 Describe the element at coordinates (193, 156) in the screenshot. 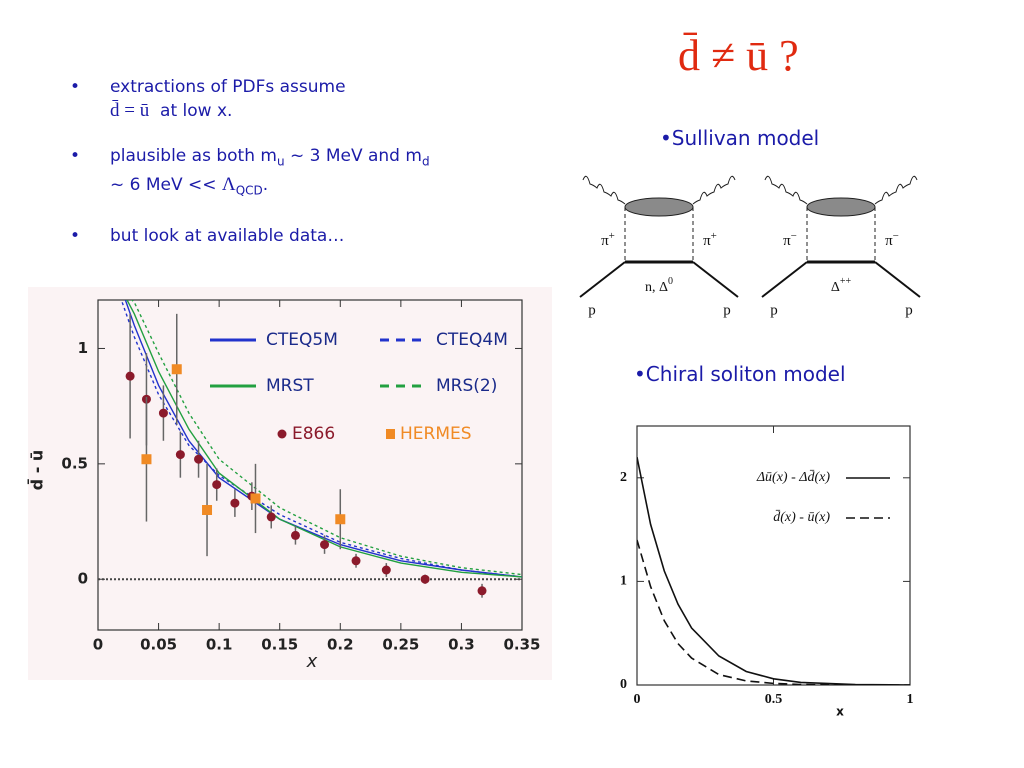

I see `bullet-text: plausible as both m` at that location.